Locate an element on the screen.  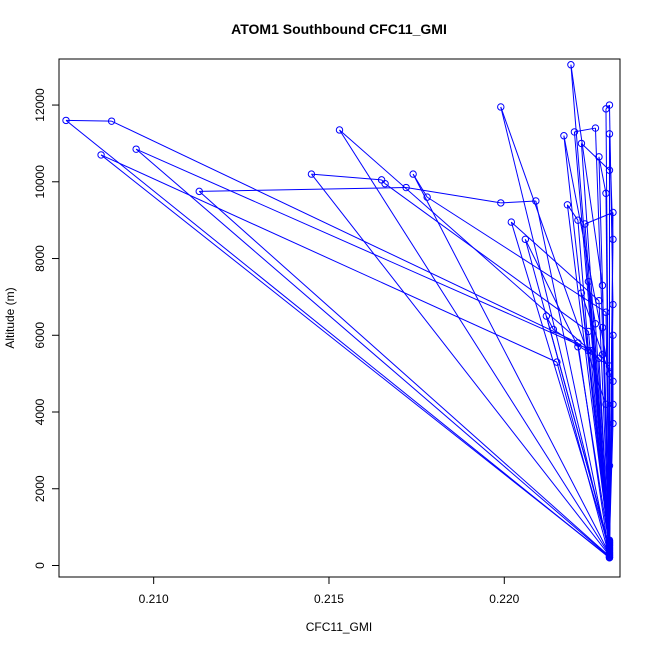
y-tick-label: 2000 is located at coordinates (40, 488).